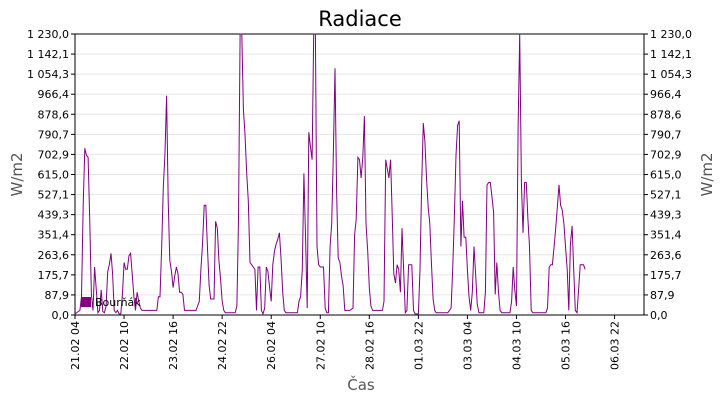 This screenshot has height=400, width=720. Describe the element at coordinates (566, 345) in the screenshot. I see `x-tick-label: 05.03 16` at that location.